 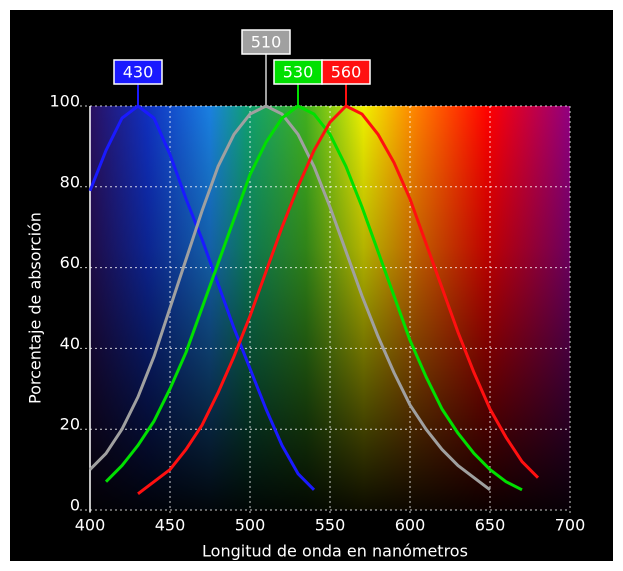 What do you see at coordinates (90, 525) in the screenshot?
I see `x-tick-label: 400` at bounding box center [90, 525].